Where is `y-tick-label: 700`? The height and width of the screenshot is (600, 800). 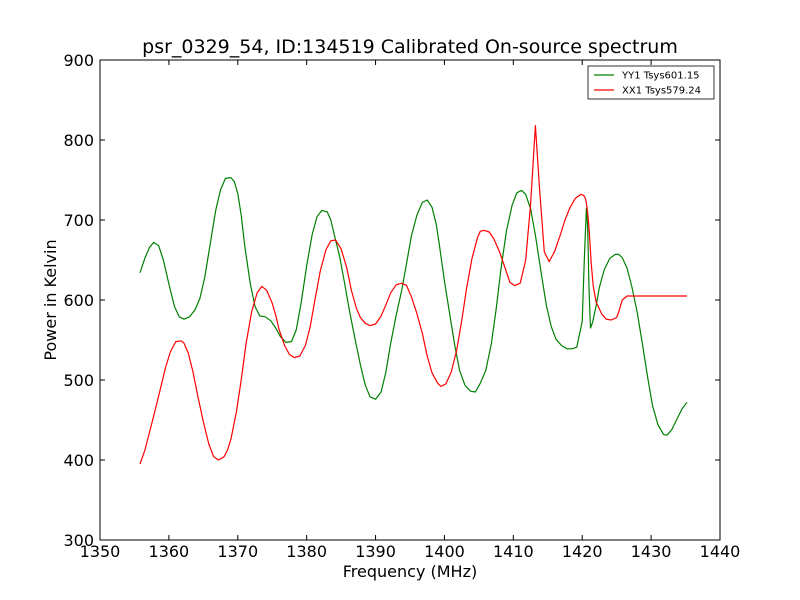
y-tick-label: 700 is located at coordinates (78, 220).